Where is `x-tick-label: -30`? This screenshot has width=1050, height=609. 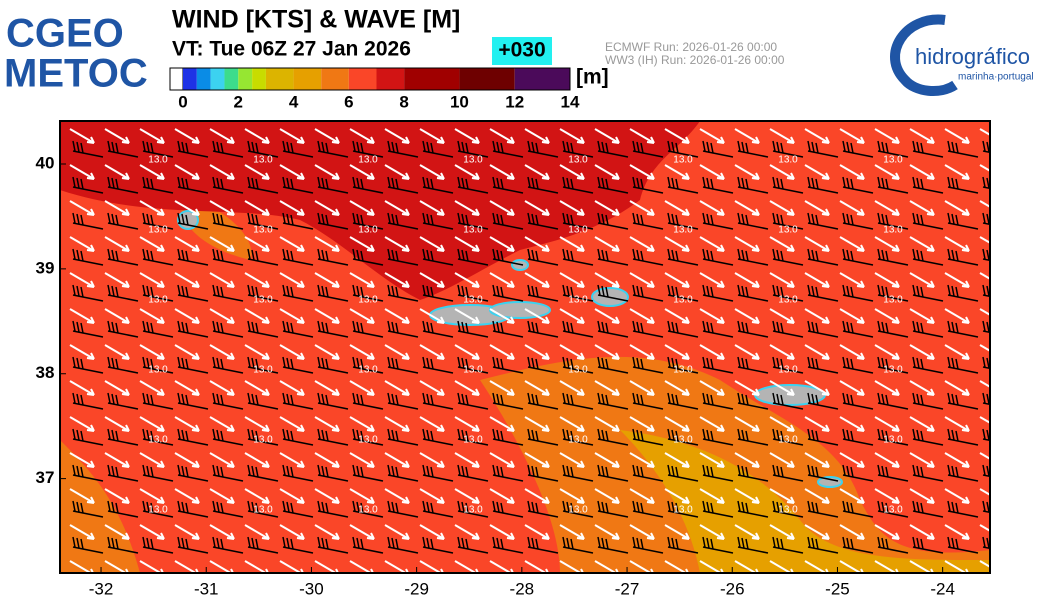
x-tick-label: -30 is located at coordinates (311, 588).